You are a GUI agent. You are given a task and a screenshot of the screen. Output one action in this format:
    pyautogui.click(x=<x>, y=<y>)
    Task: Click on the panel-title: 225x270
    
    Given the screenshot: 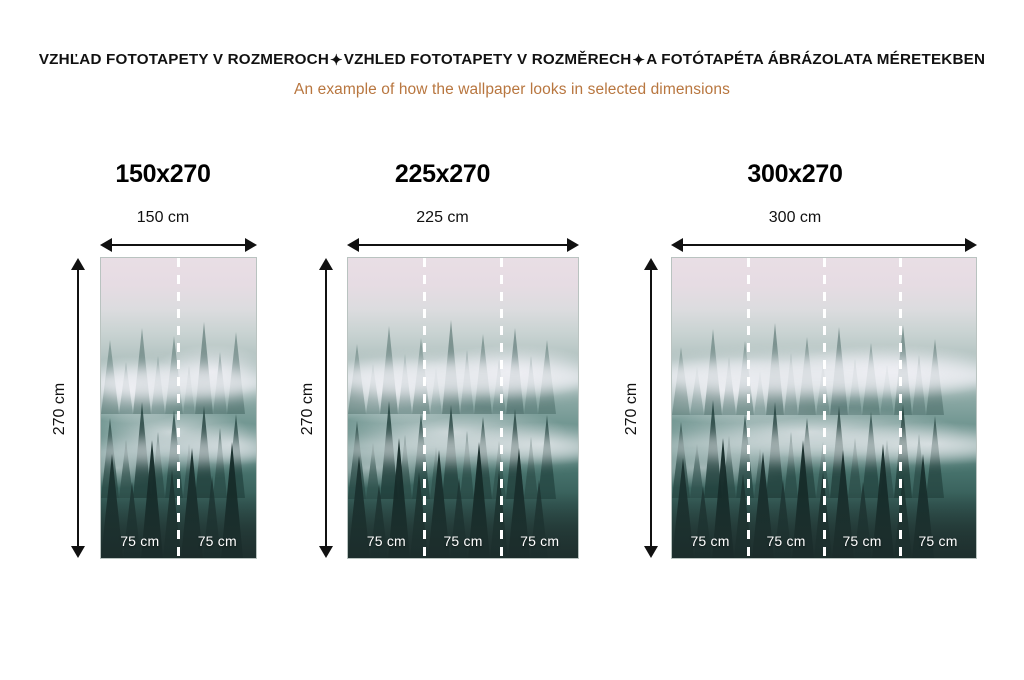 What is the action you would take?
    pyautogui.click(x=442, y=174)
    